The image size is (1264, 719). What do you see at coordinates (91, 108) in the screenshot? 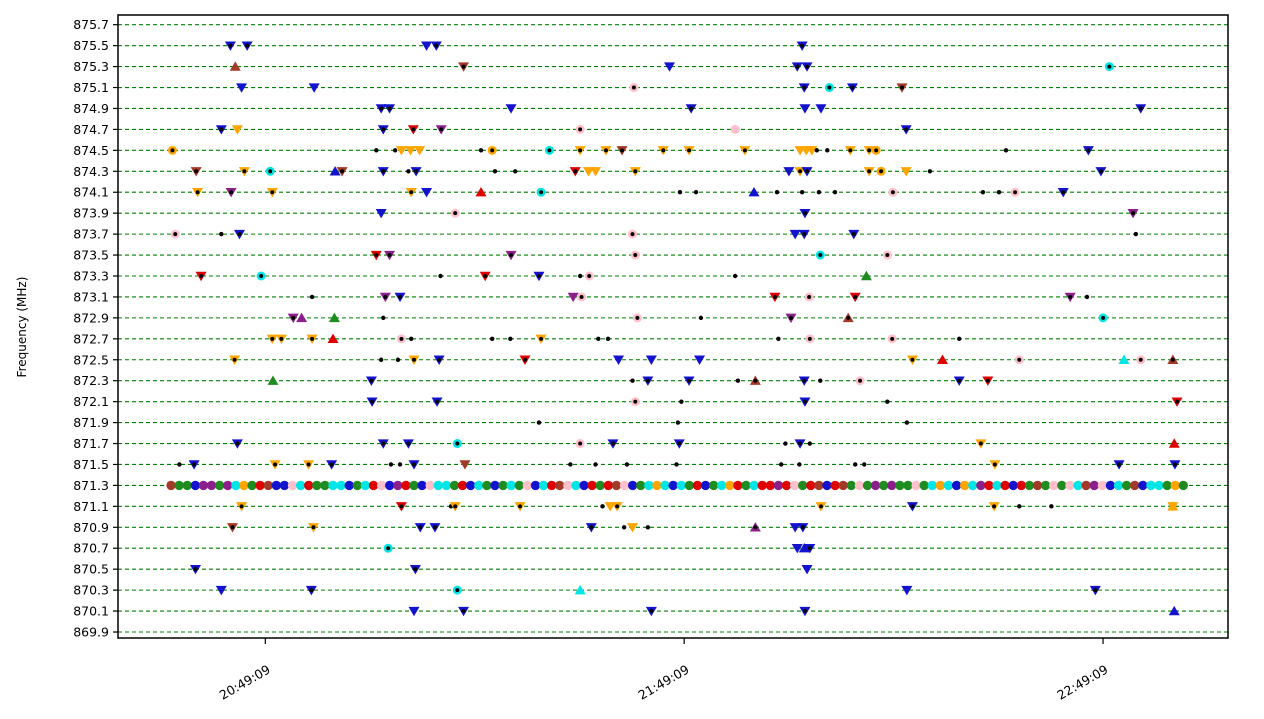
I see `y-tick-label: 874.9` at bounding box center [91, 108].